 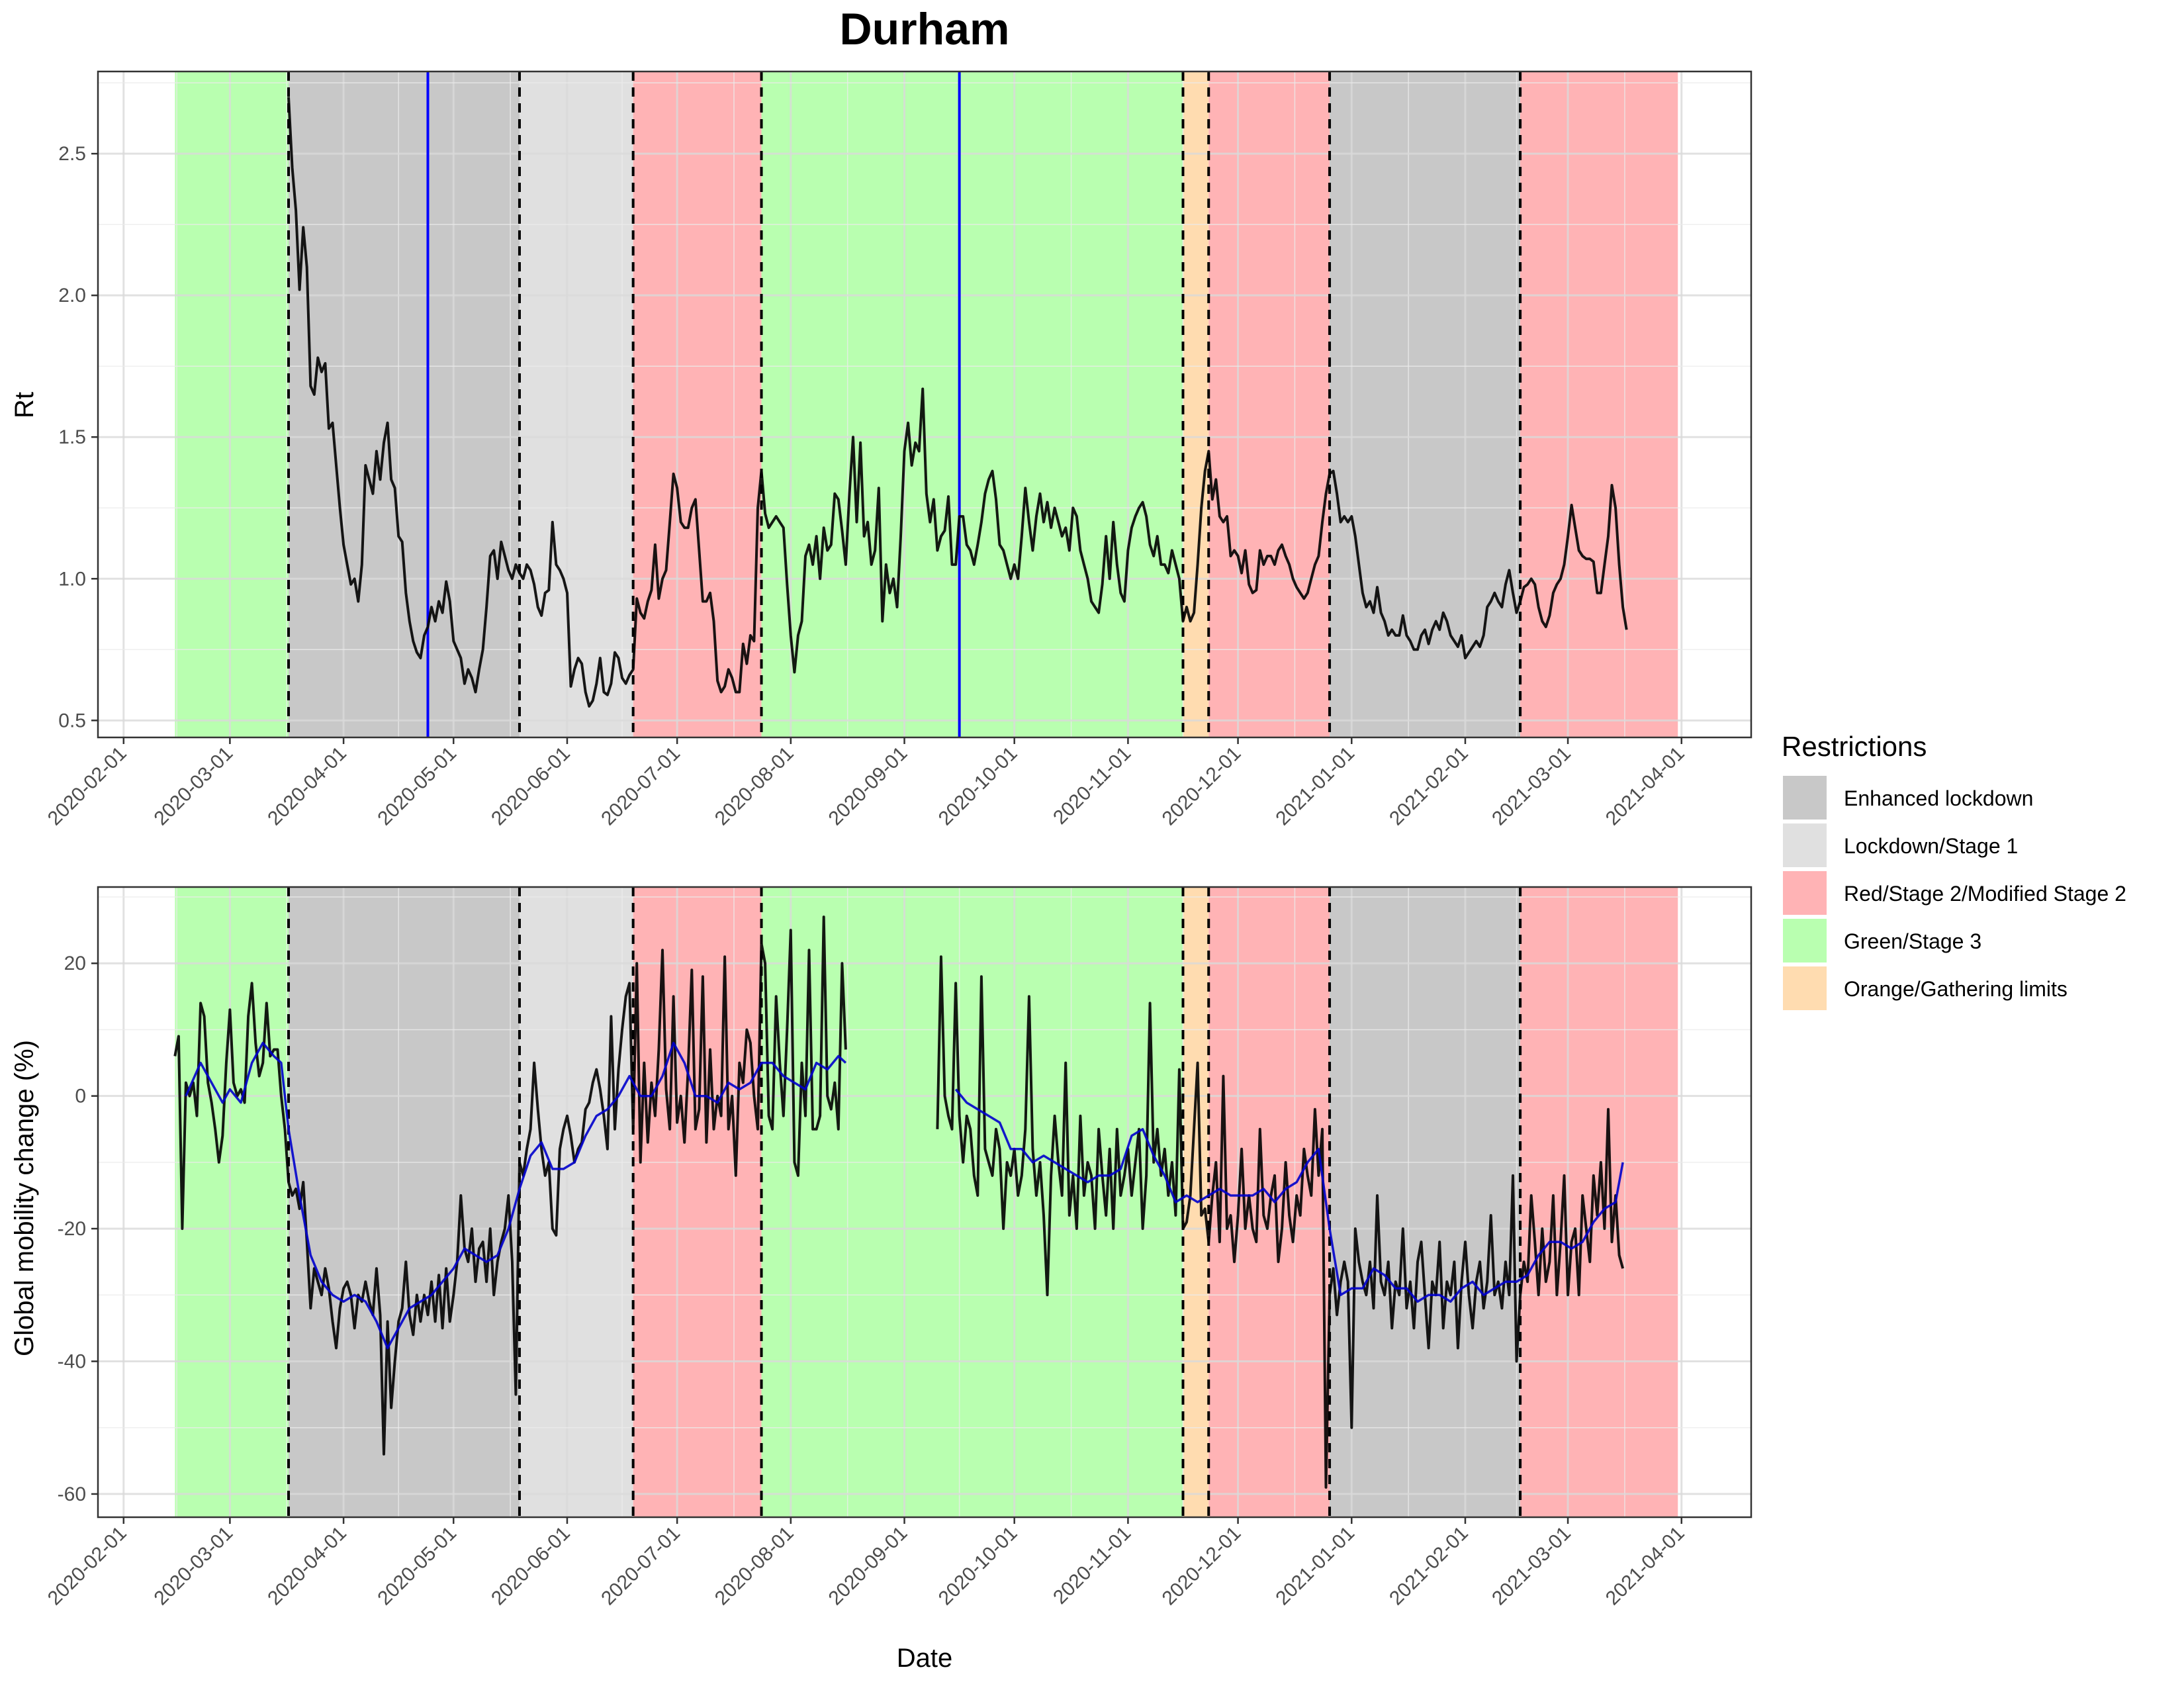 What do you see at coordinates (72, 154) in the screenshot?
I see `y-tick-label: 2.5` at bounding box center [72, 154].